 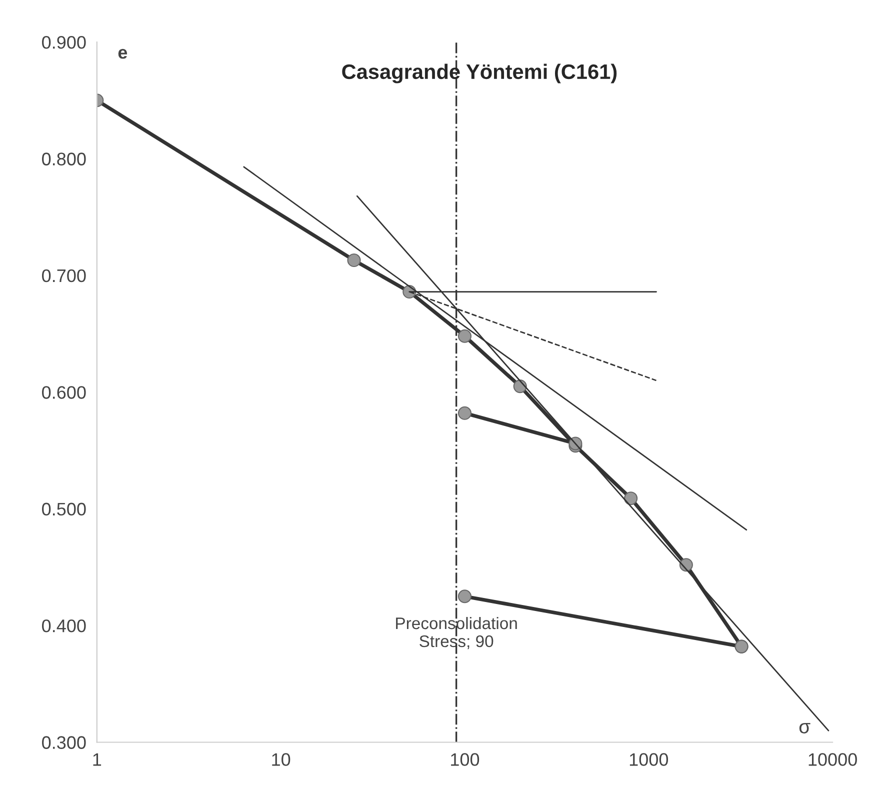 I want to click on y-tick-label: 0.700, so click(x=64, y=275).